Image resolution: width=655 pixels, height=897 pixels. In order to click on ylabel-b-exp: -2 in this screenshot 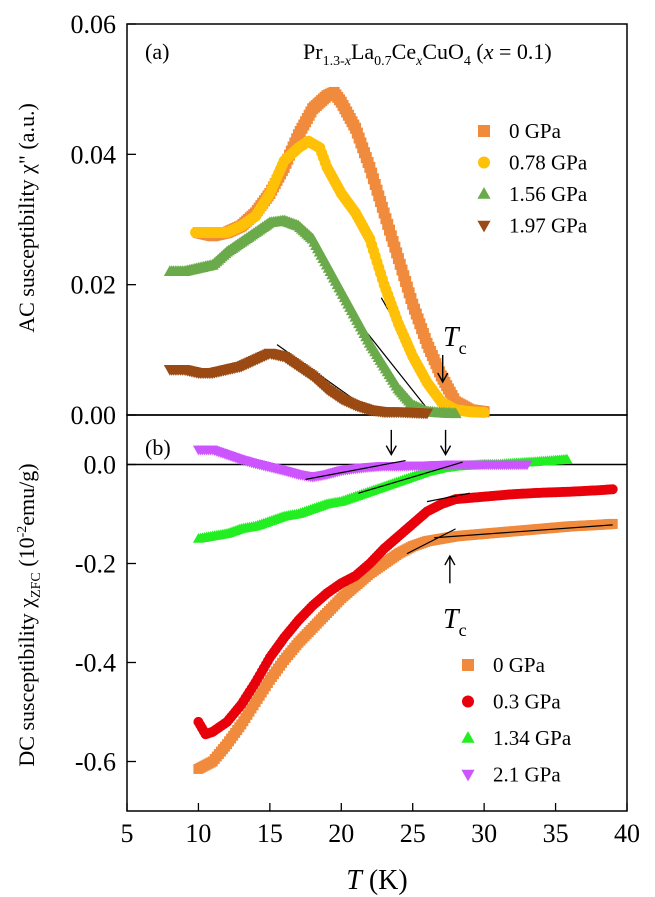, I will do `click(22, 532)`.